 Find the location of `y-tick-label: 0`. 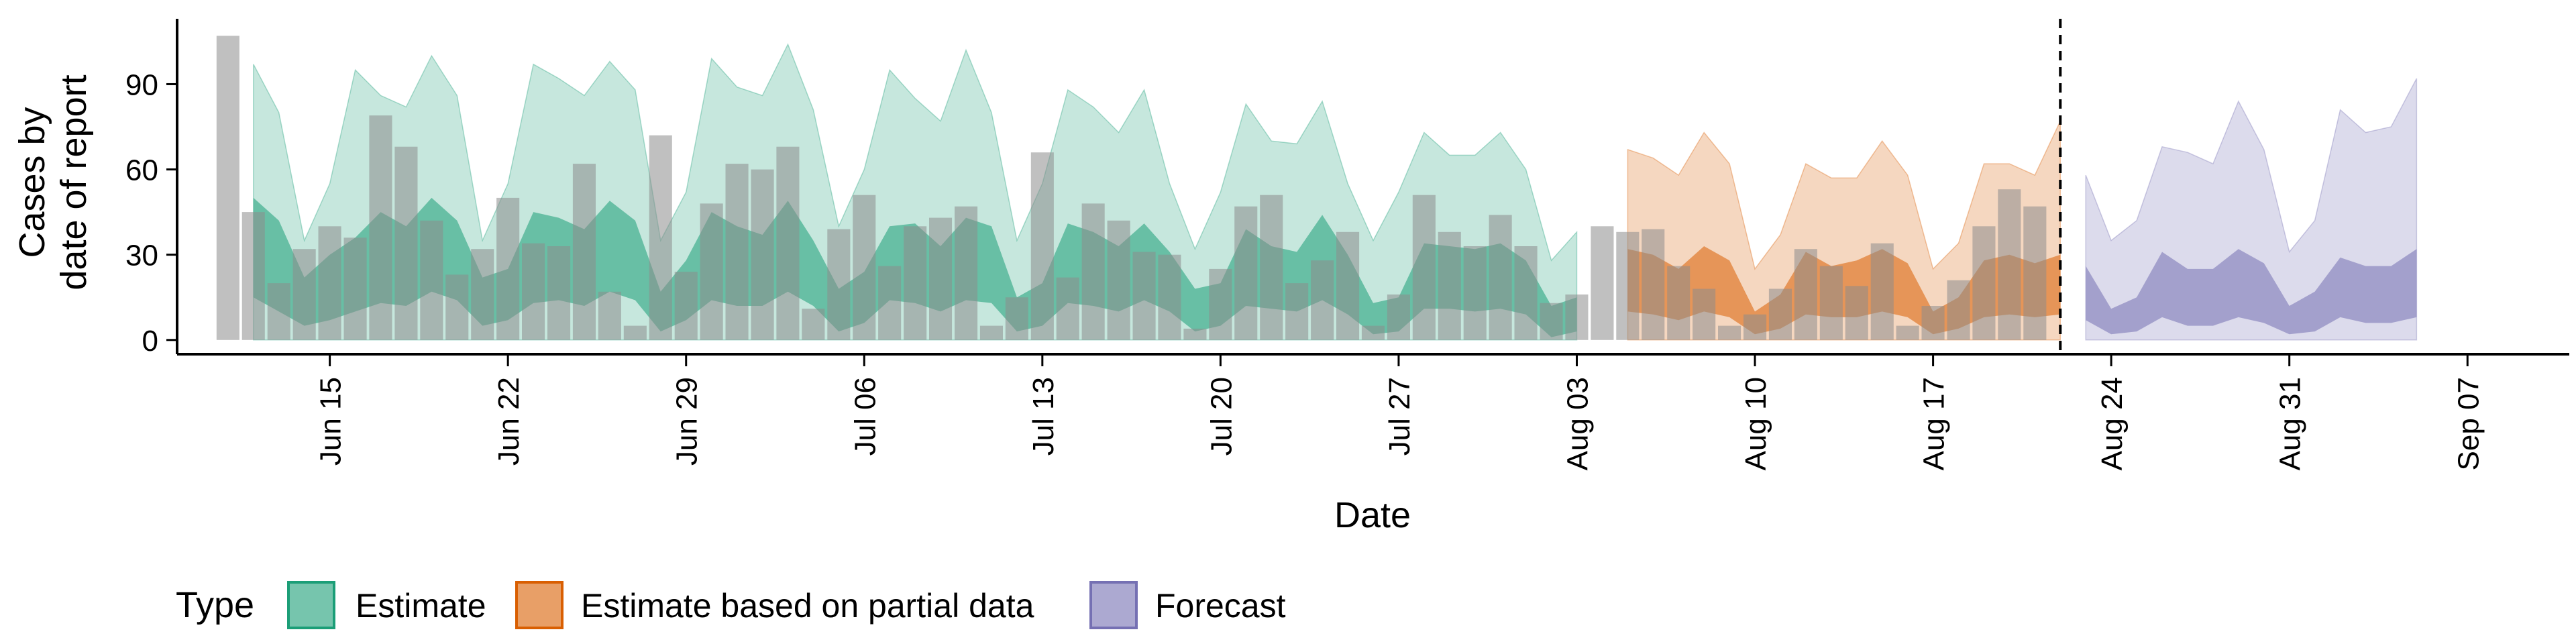

y-tick-label: 0 is located at coordinates (150, 341).